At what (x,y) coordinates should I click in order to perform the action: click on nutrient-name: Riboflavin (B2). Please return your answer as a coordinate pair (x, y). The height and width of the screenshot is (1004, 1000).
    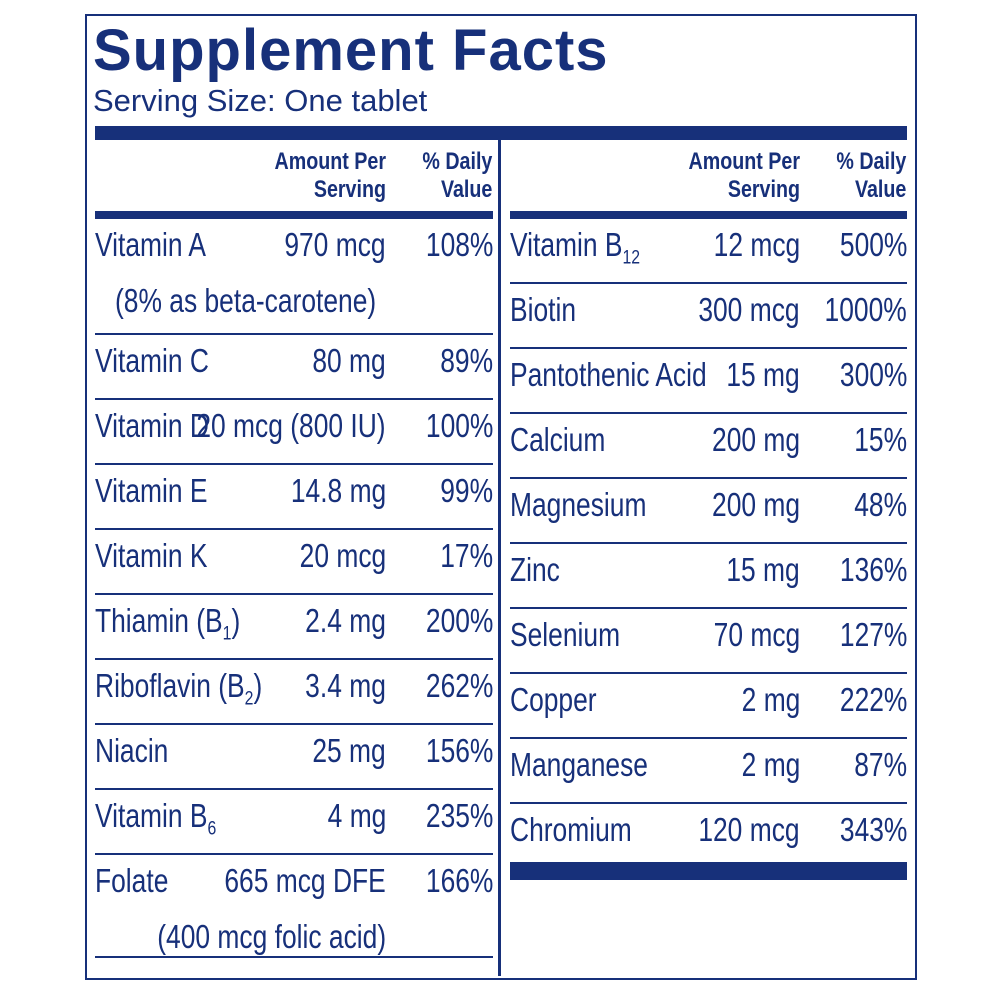
    Looking at the image, I should click on (179, 687).